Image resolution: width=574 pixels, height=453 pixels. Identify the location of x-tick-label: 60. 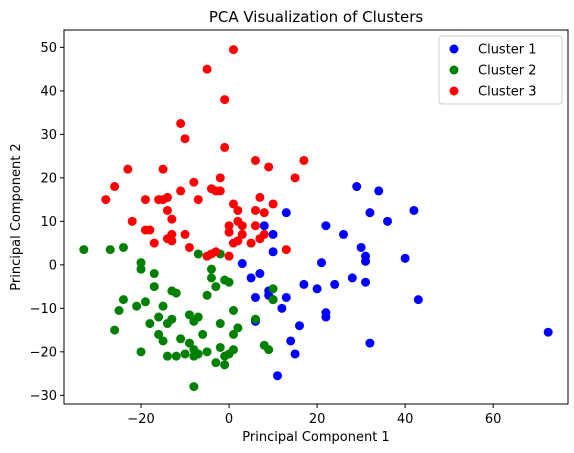
(493, 419).